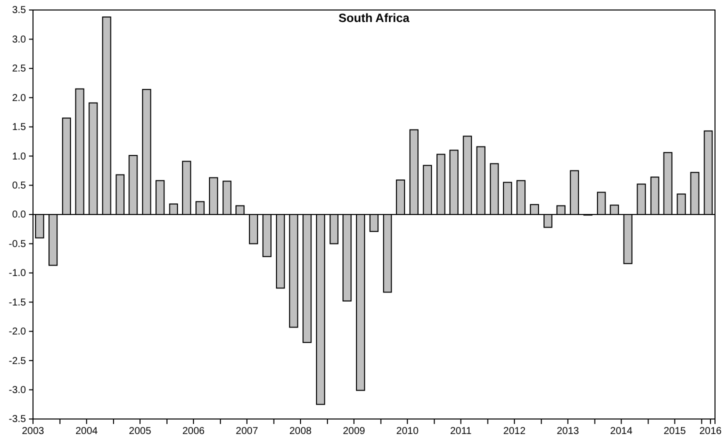 Image resolution: width=724 pixels, height=444 pixels. What do you see at coordinates (19, 10) in the screenshot?
I see `y-tick-label: 3.5` at bounding box center [19, 10].